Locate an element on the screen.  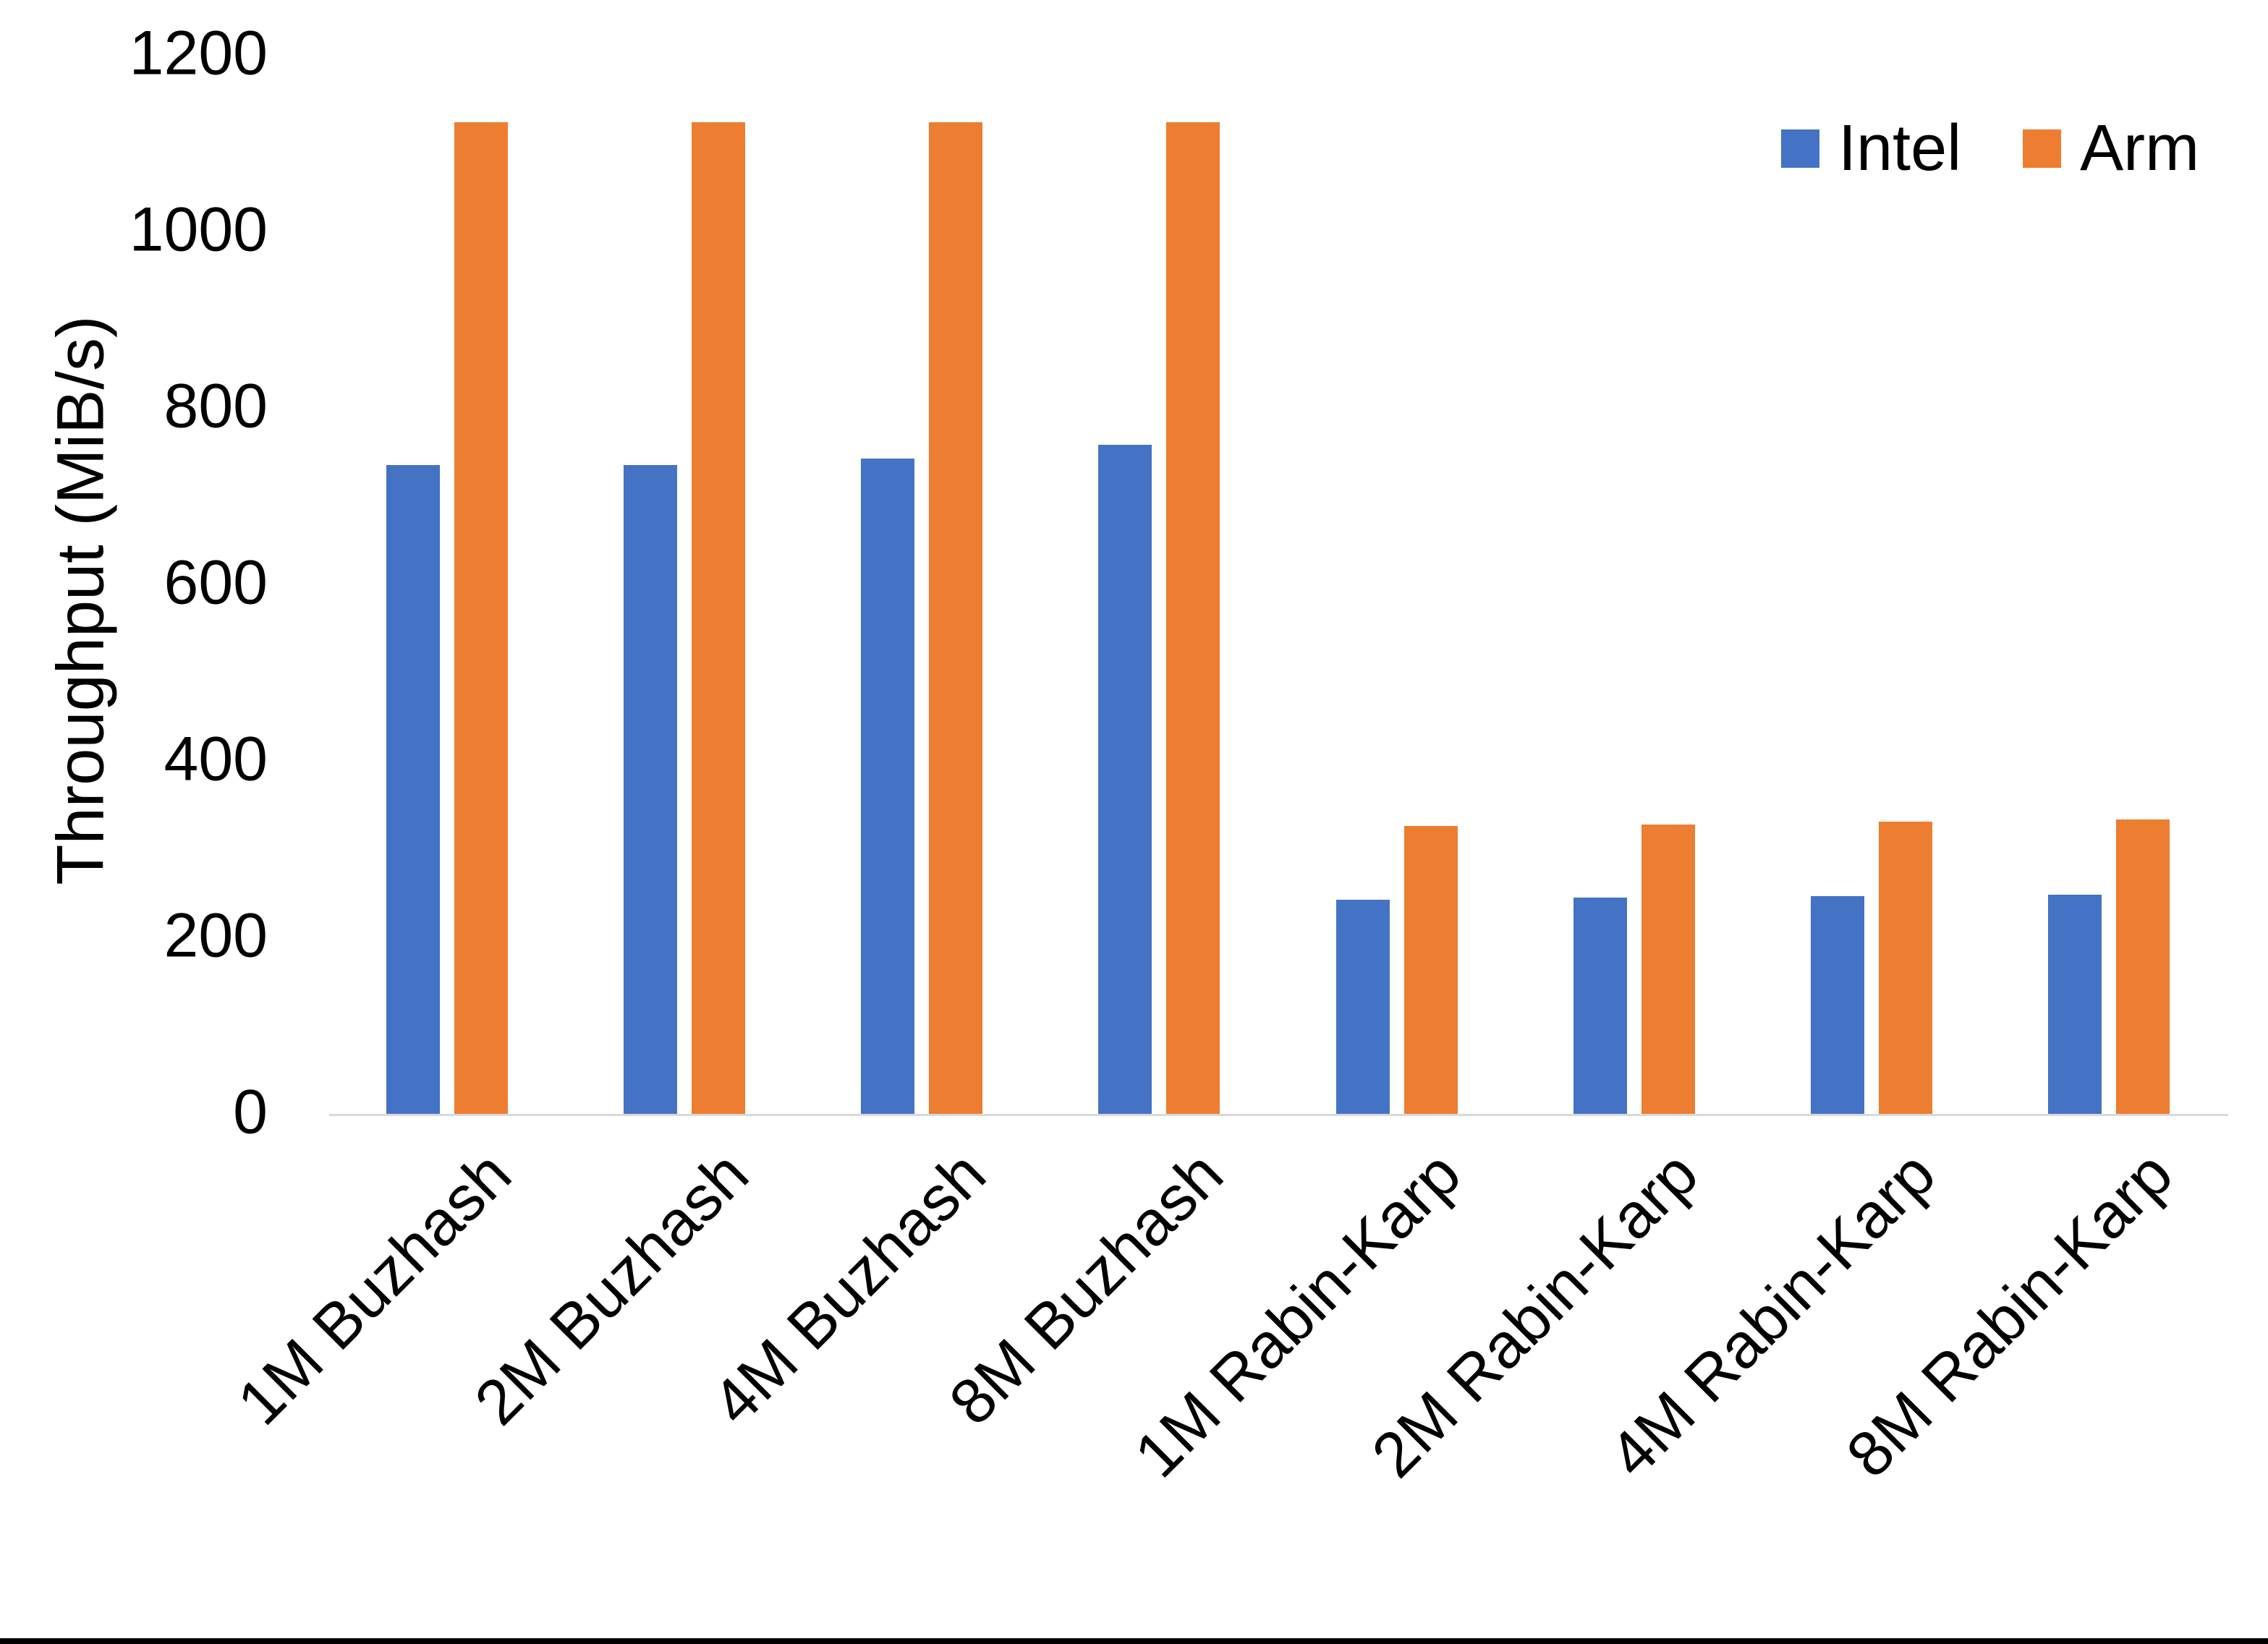
legend-item-intel: Intel is located at coordinates (1871, 148).